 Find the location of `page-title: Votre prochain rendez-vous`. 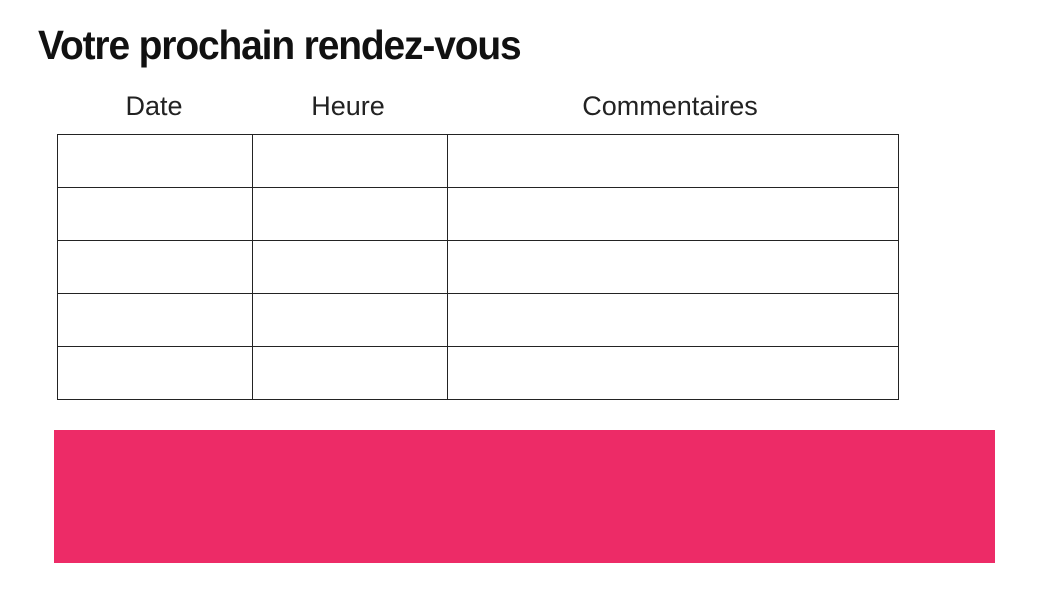

page-title: Votre prochain rendez-vous is located at coordinates (280, 45).